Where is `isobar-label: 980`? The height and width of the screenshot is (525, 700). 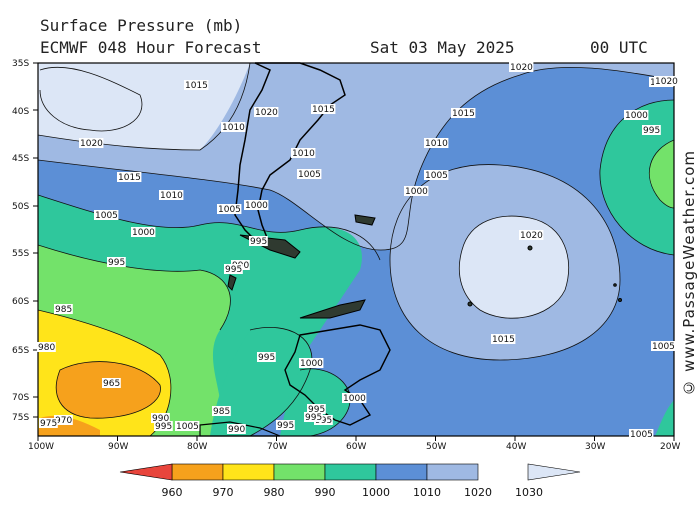 isobar-label: 980 is located at coordinates (46, 348).